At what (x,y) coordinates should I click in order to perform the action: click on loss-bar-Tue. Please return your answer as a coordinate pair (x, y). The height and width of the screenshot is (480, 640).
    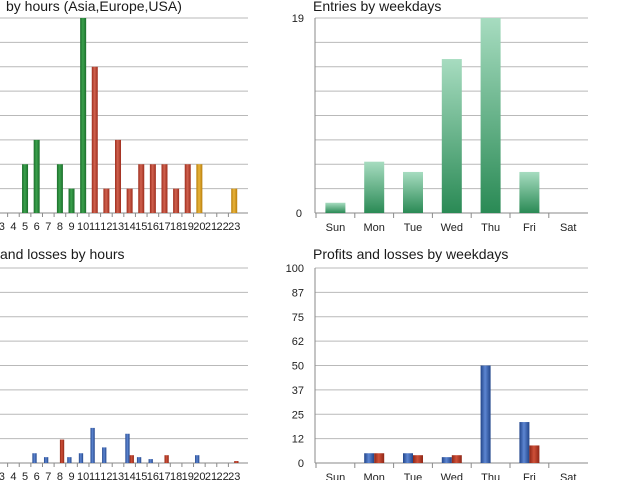
    Looking at the image, I should click on (418, 459).